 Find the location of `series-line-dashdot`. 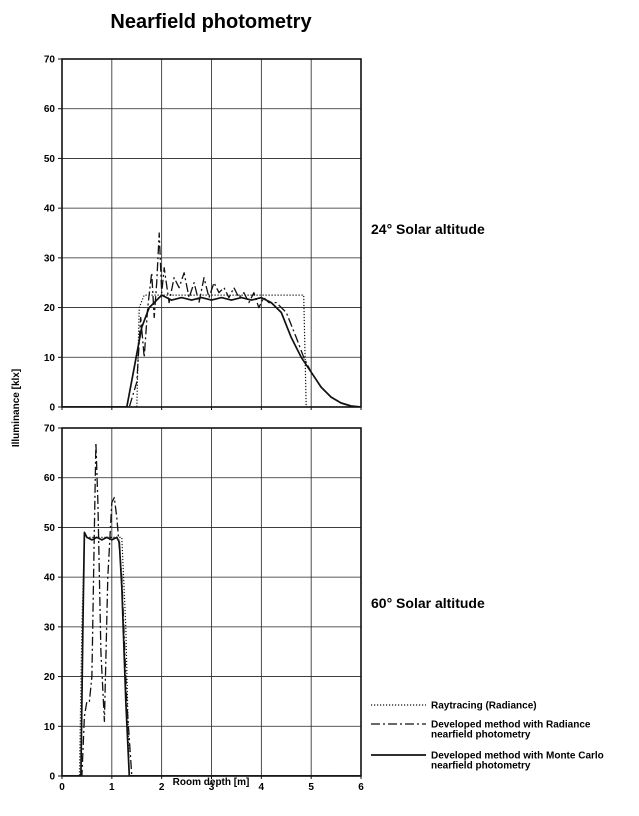

series-line-dashdot is located at coordinates (211, 319).